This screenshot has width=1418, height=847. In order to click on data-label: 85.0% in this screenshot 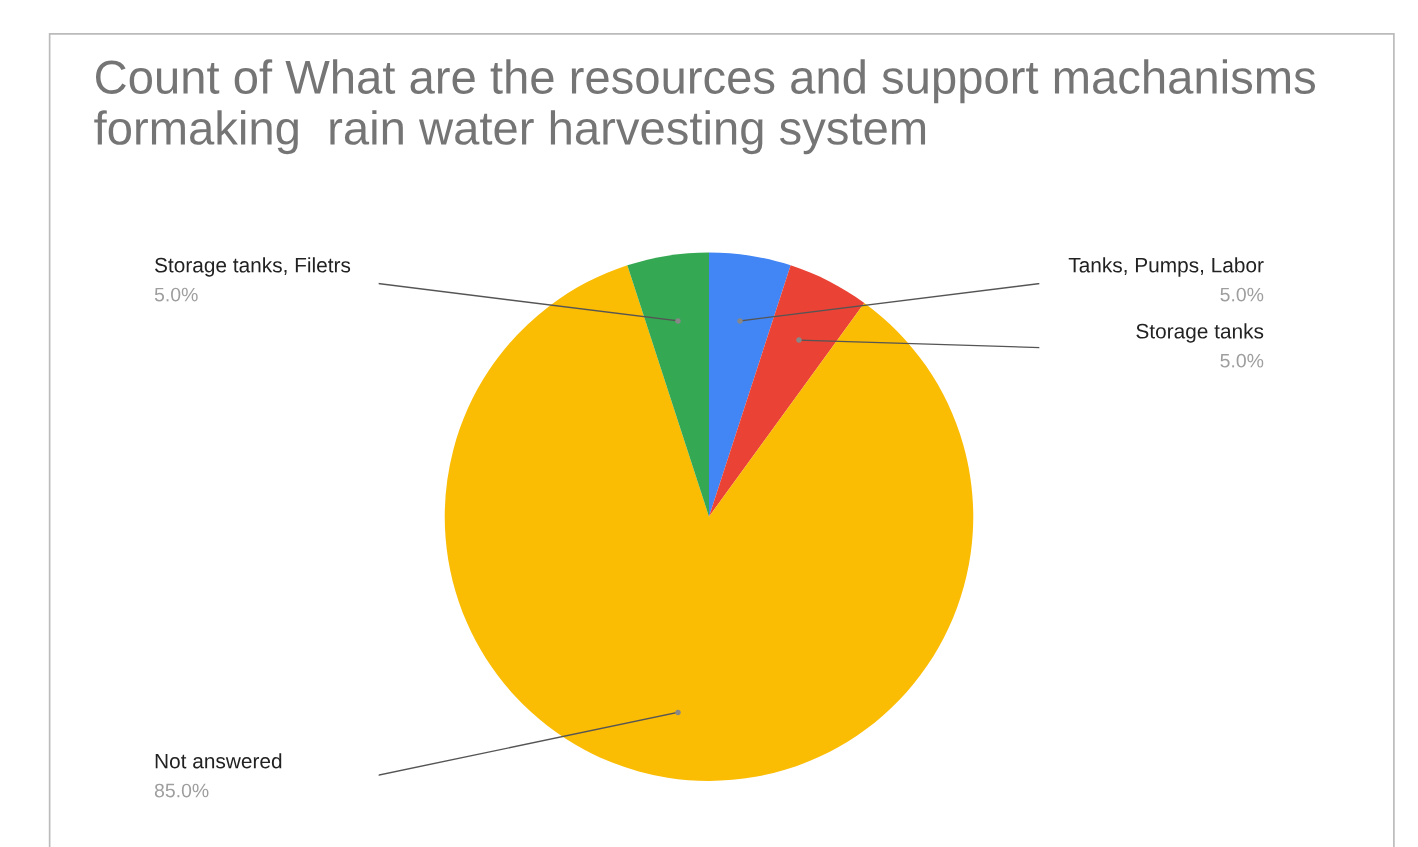, I will do `click(181, 790)`.